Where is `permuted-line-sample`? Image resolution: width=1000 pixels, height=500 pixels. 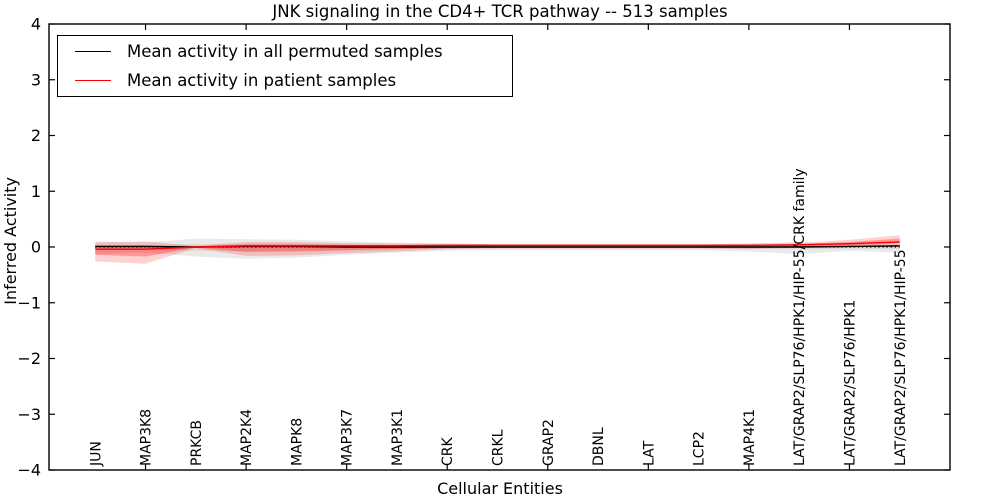
permuted-line-sample is located at coordinates (93, 51).